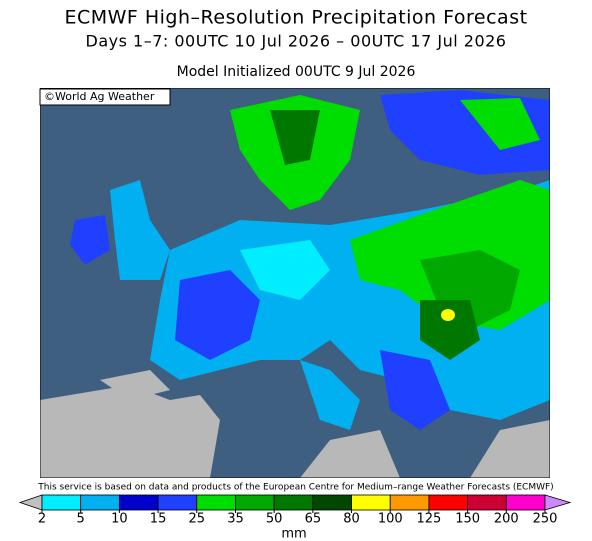 The image size is (592, 541). I want to click on colorbar-tick-label: 100, so click(390, 519).